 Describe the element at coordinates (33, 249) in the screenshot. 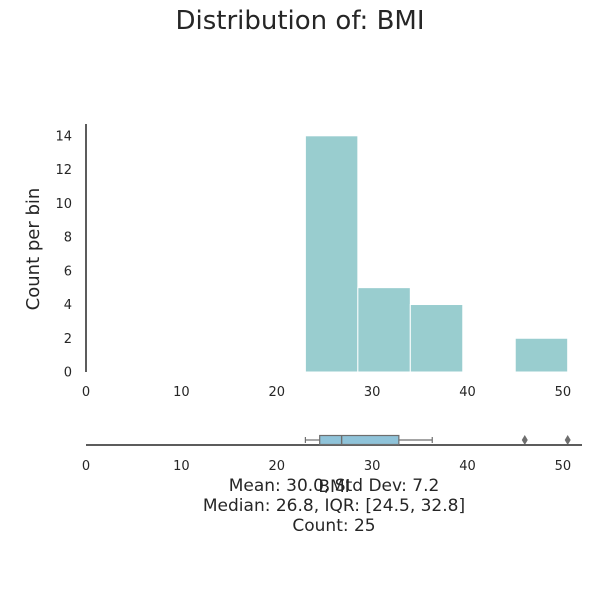

I see `y-axis-label: Count per bin` at that location.